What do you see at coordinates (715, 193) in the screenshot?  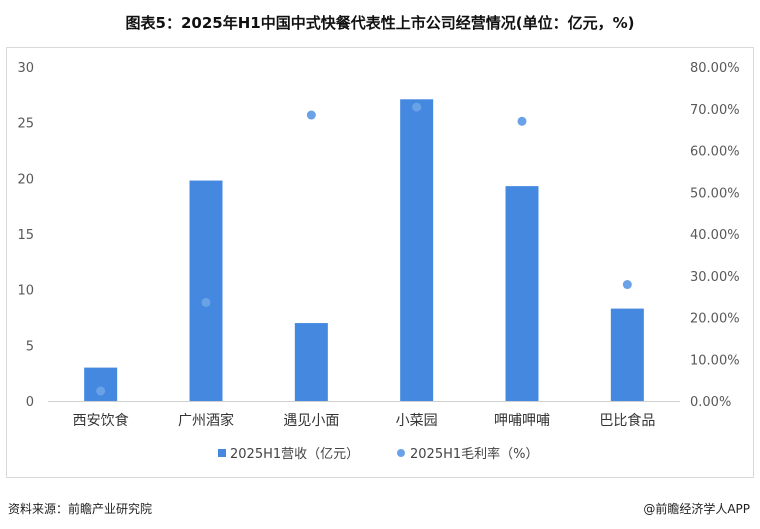 I see `y-right-tick-label: 50.00%` at bounding box center [715, 193].